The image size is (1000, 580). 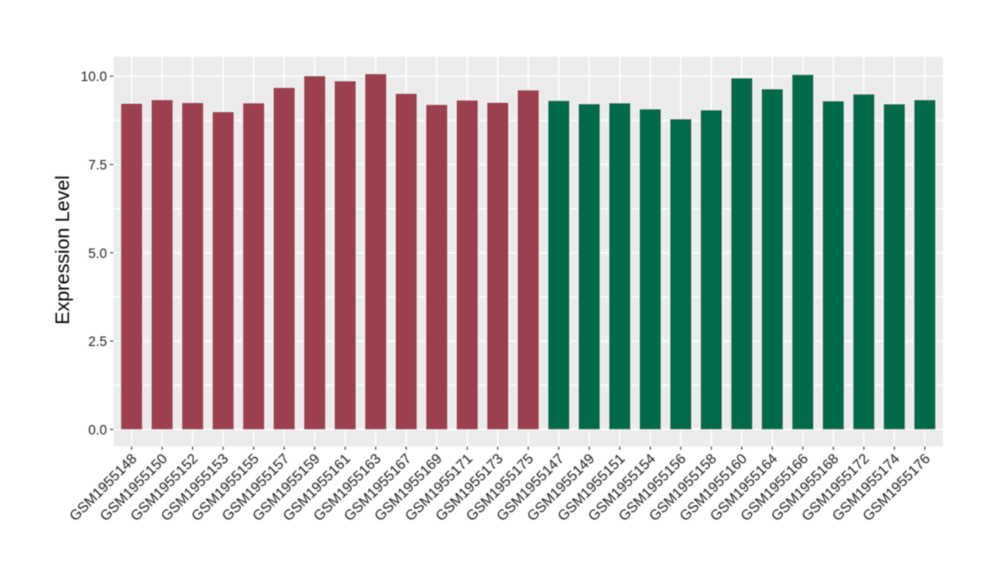 I want to click on svg-text: 0.0, so click(x=97, y=429).